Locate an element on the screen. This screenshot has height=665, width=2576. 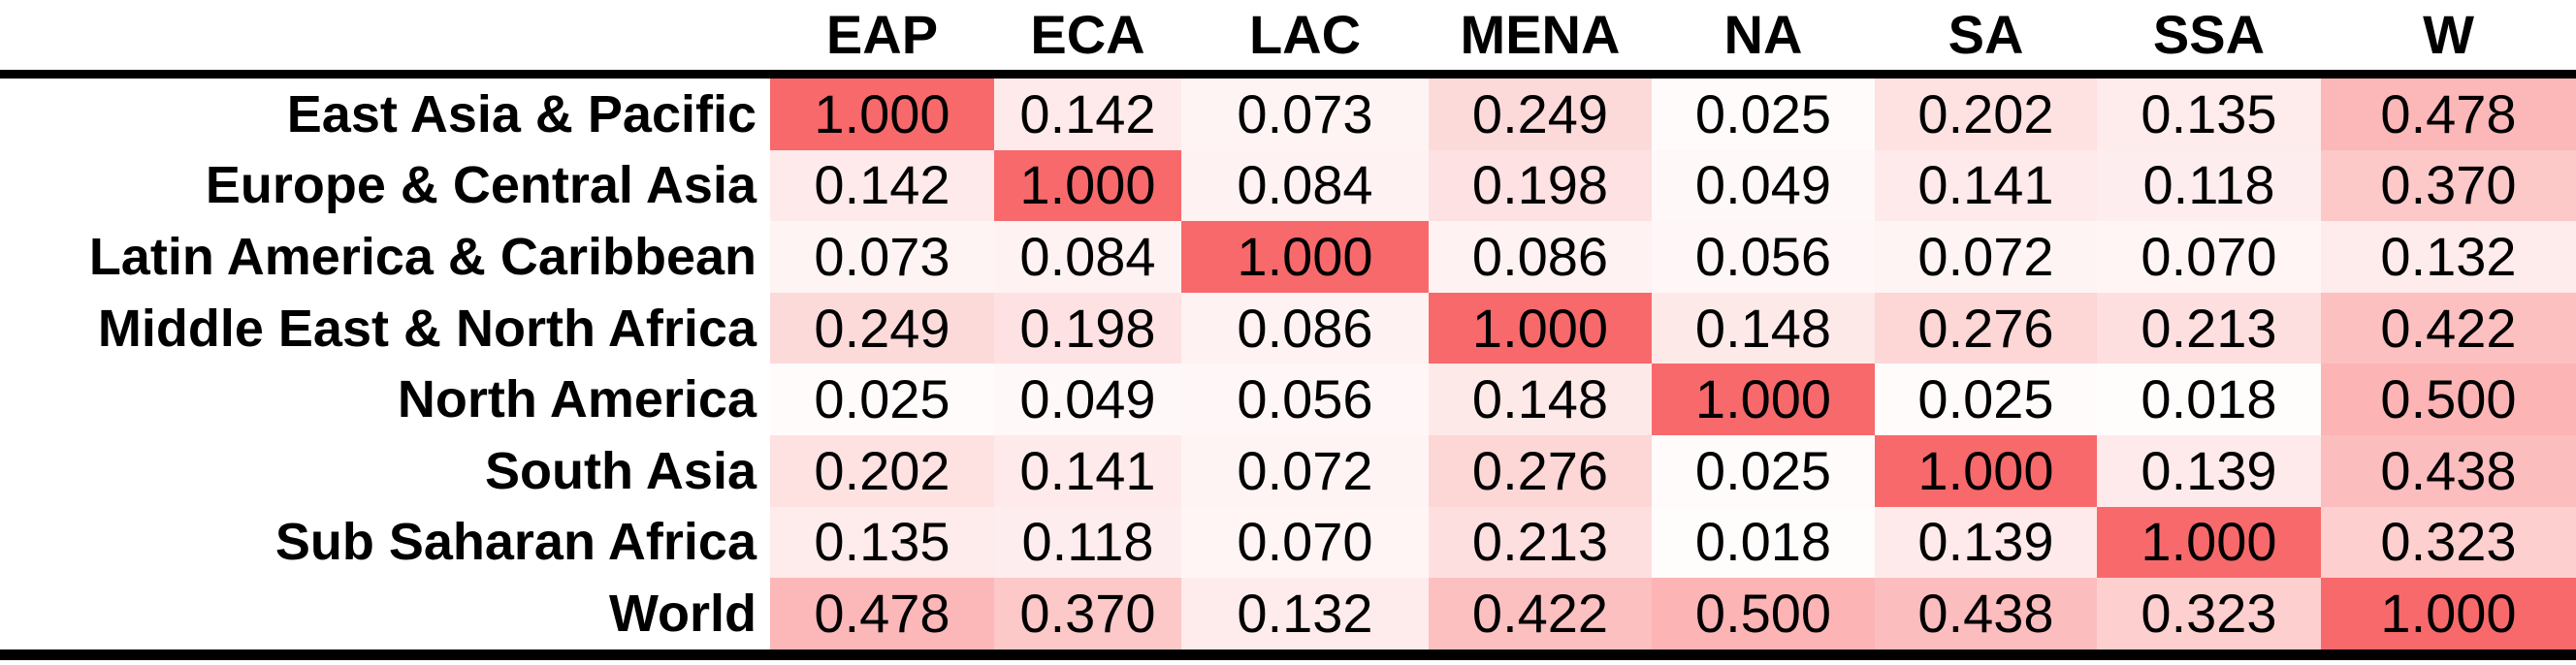
heatmap-cell-w: 0.422 is located at coordinates (2448, 328).